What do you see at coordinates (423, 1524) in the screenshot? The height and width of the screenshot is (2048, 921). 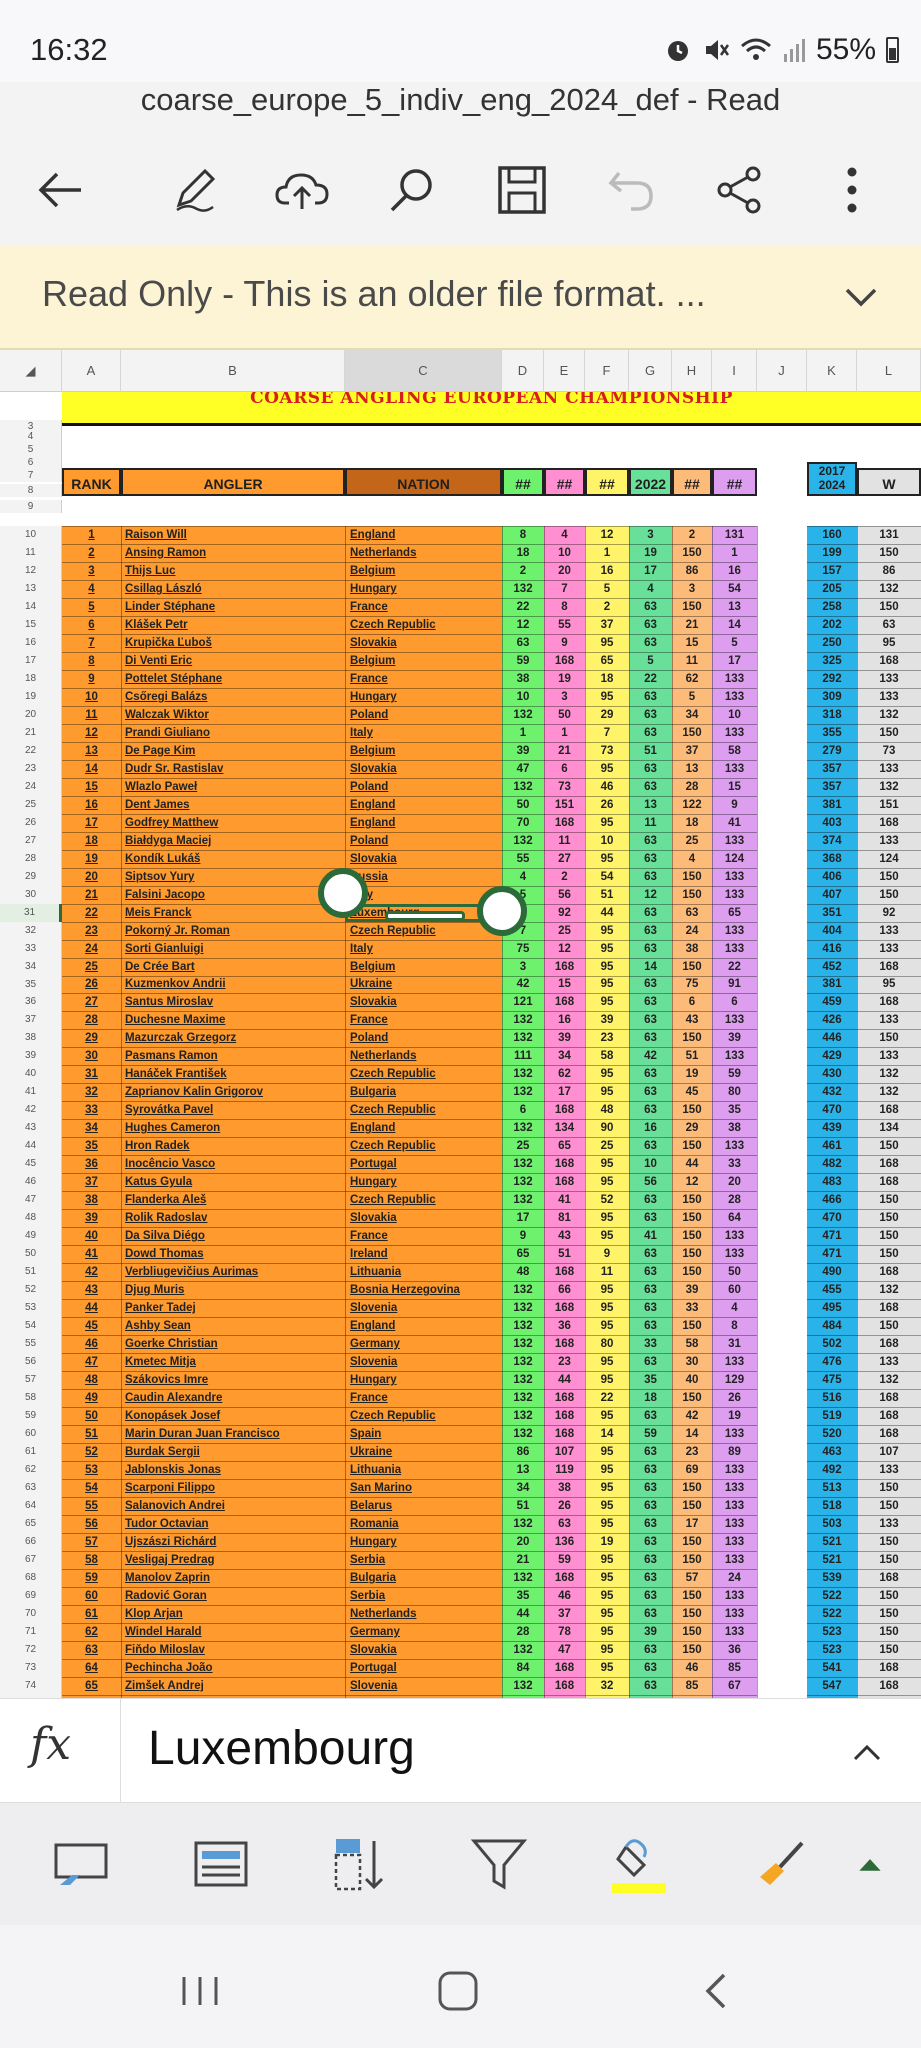 I see `nation-cell: Romania` at bounding box center [423, 1524].